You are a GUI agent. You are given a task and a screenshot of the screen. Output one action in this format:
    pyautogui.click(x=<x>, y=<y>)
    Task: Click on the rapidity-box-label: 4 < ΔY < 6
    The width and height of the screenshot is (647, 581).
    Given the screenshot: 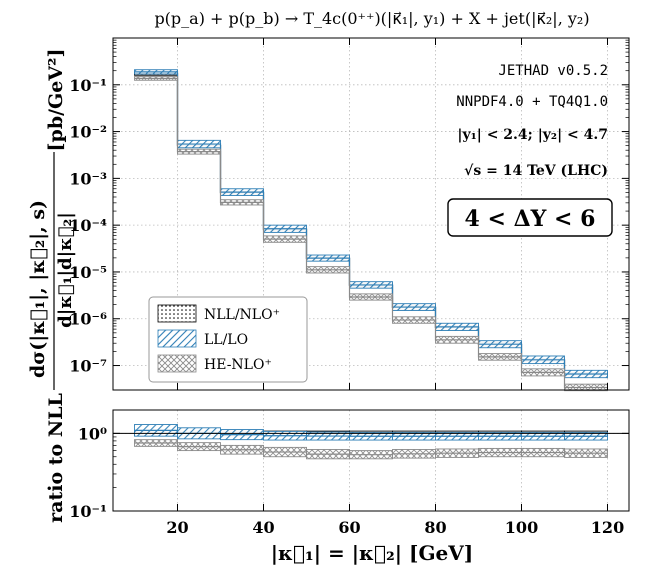 What is the action you would take?
    pyautogui.click(x=530, y=219)
    